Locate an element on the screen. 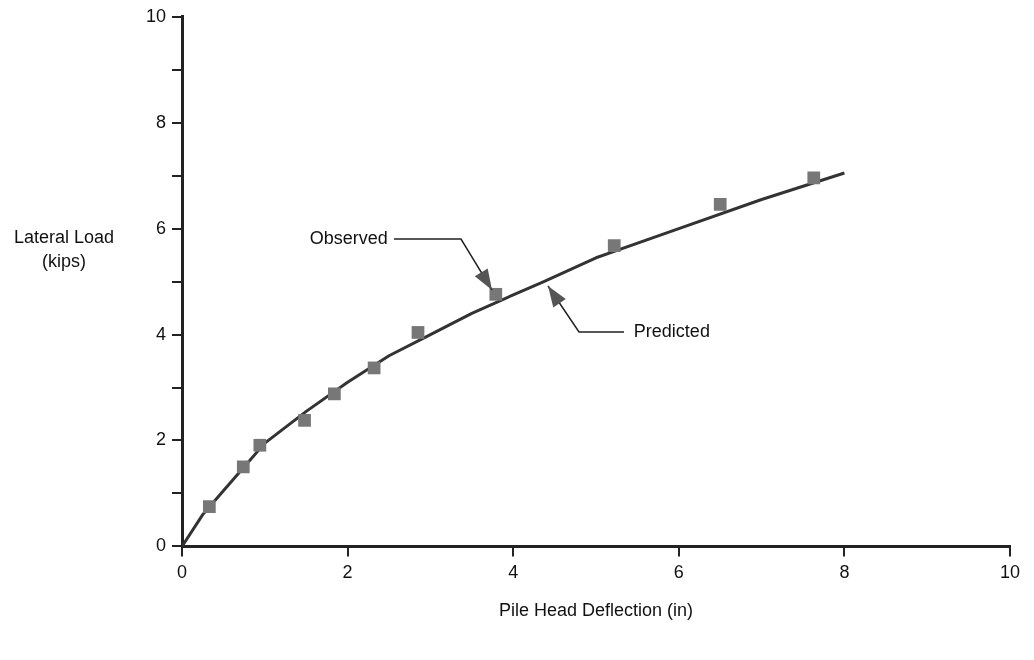 The height and width of the screenshot is (660, 1034). x-tick-label: 2 is located at coordinates (347, 572).